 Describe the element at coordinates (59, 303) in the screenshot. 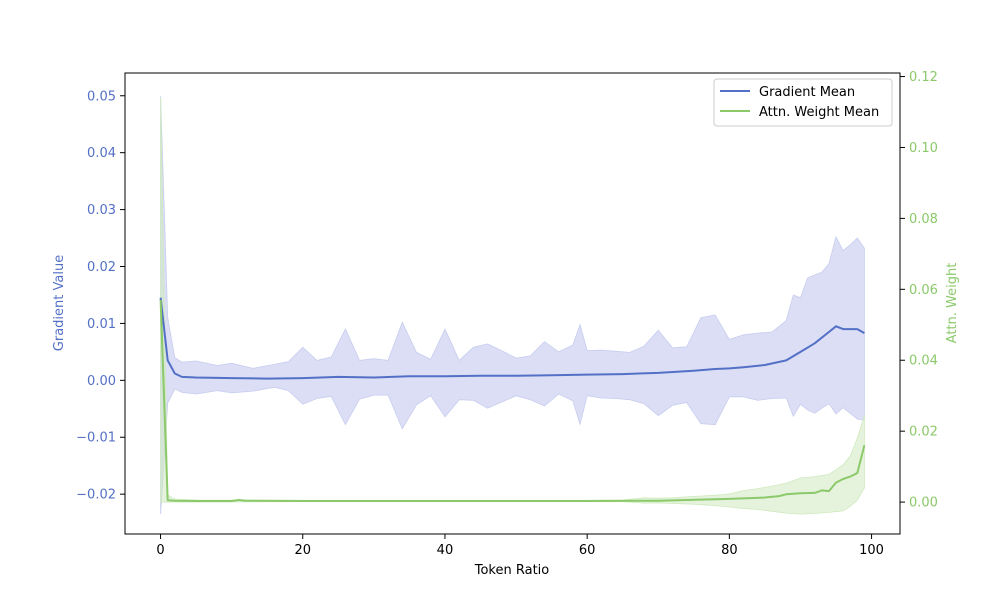

I see `left-y-axis-label: Gradient Value` at that location.